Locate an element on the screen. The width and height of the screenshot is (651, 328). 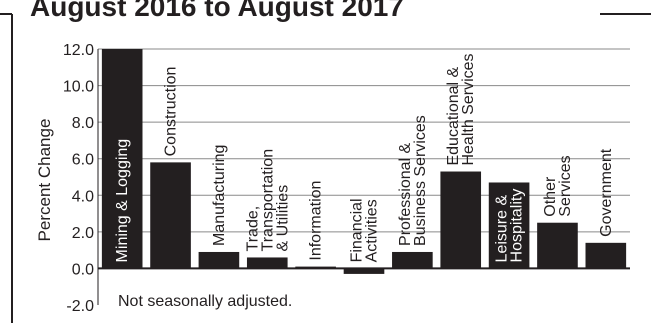
category-label: Educational & is located at coordinates (453, 115).